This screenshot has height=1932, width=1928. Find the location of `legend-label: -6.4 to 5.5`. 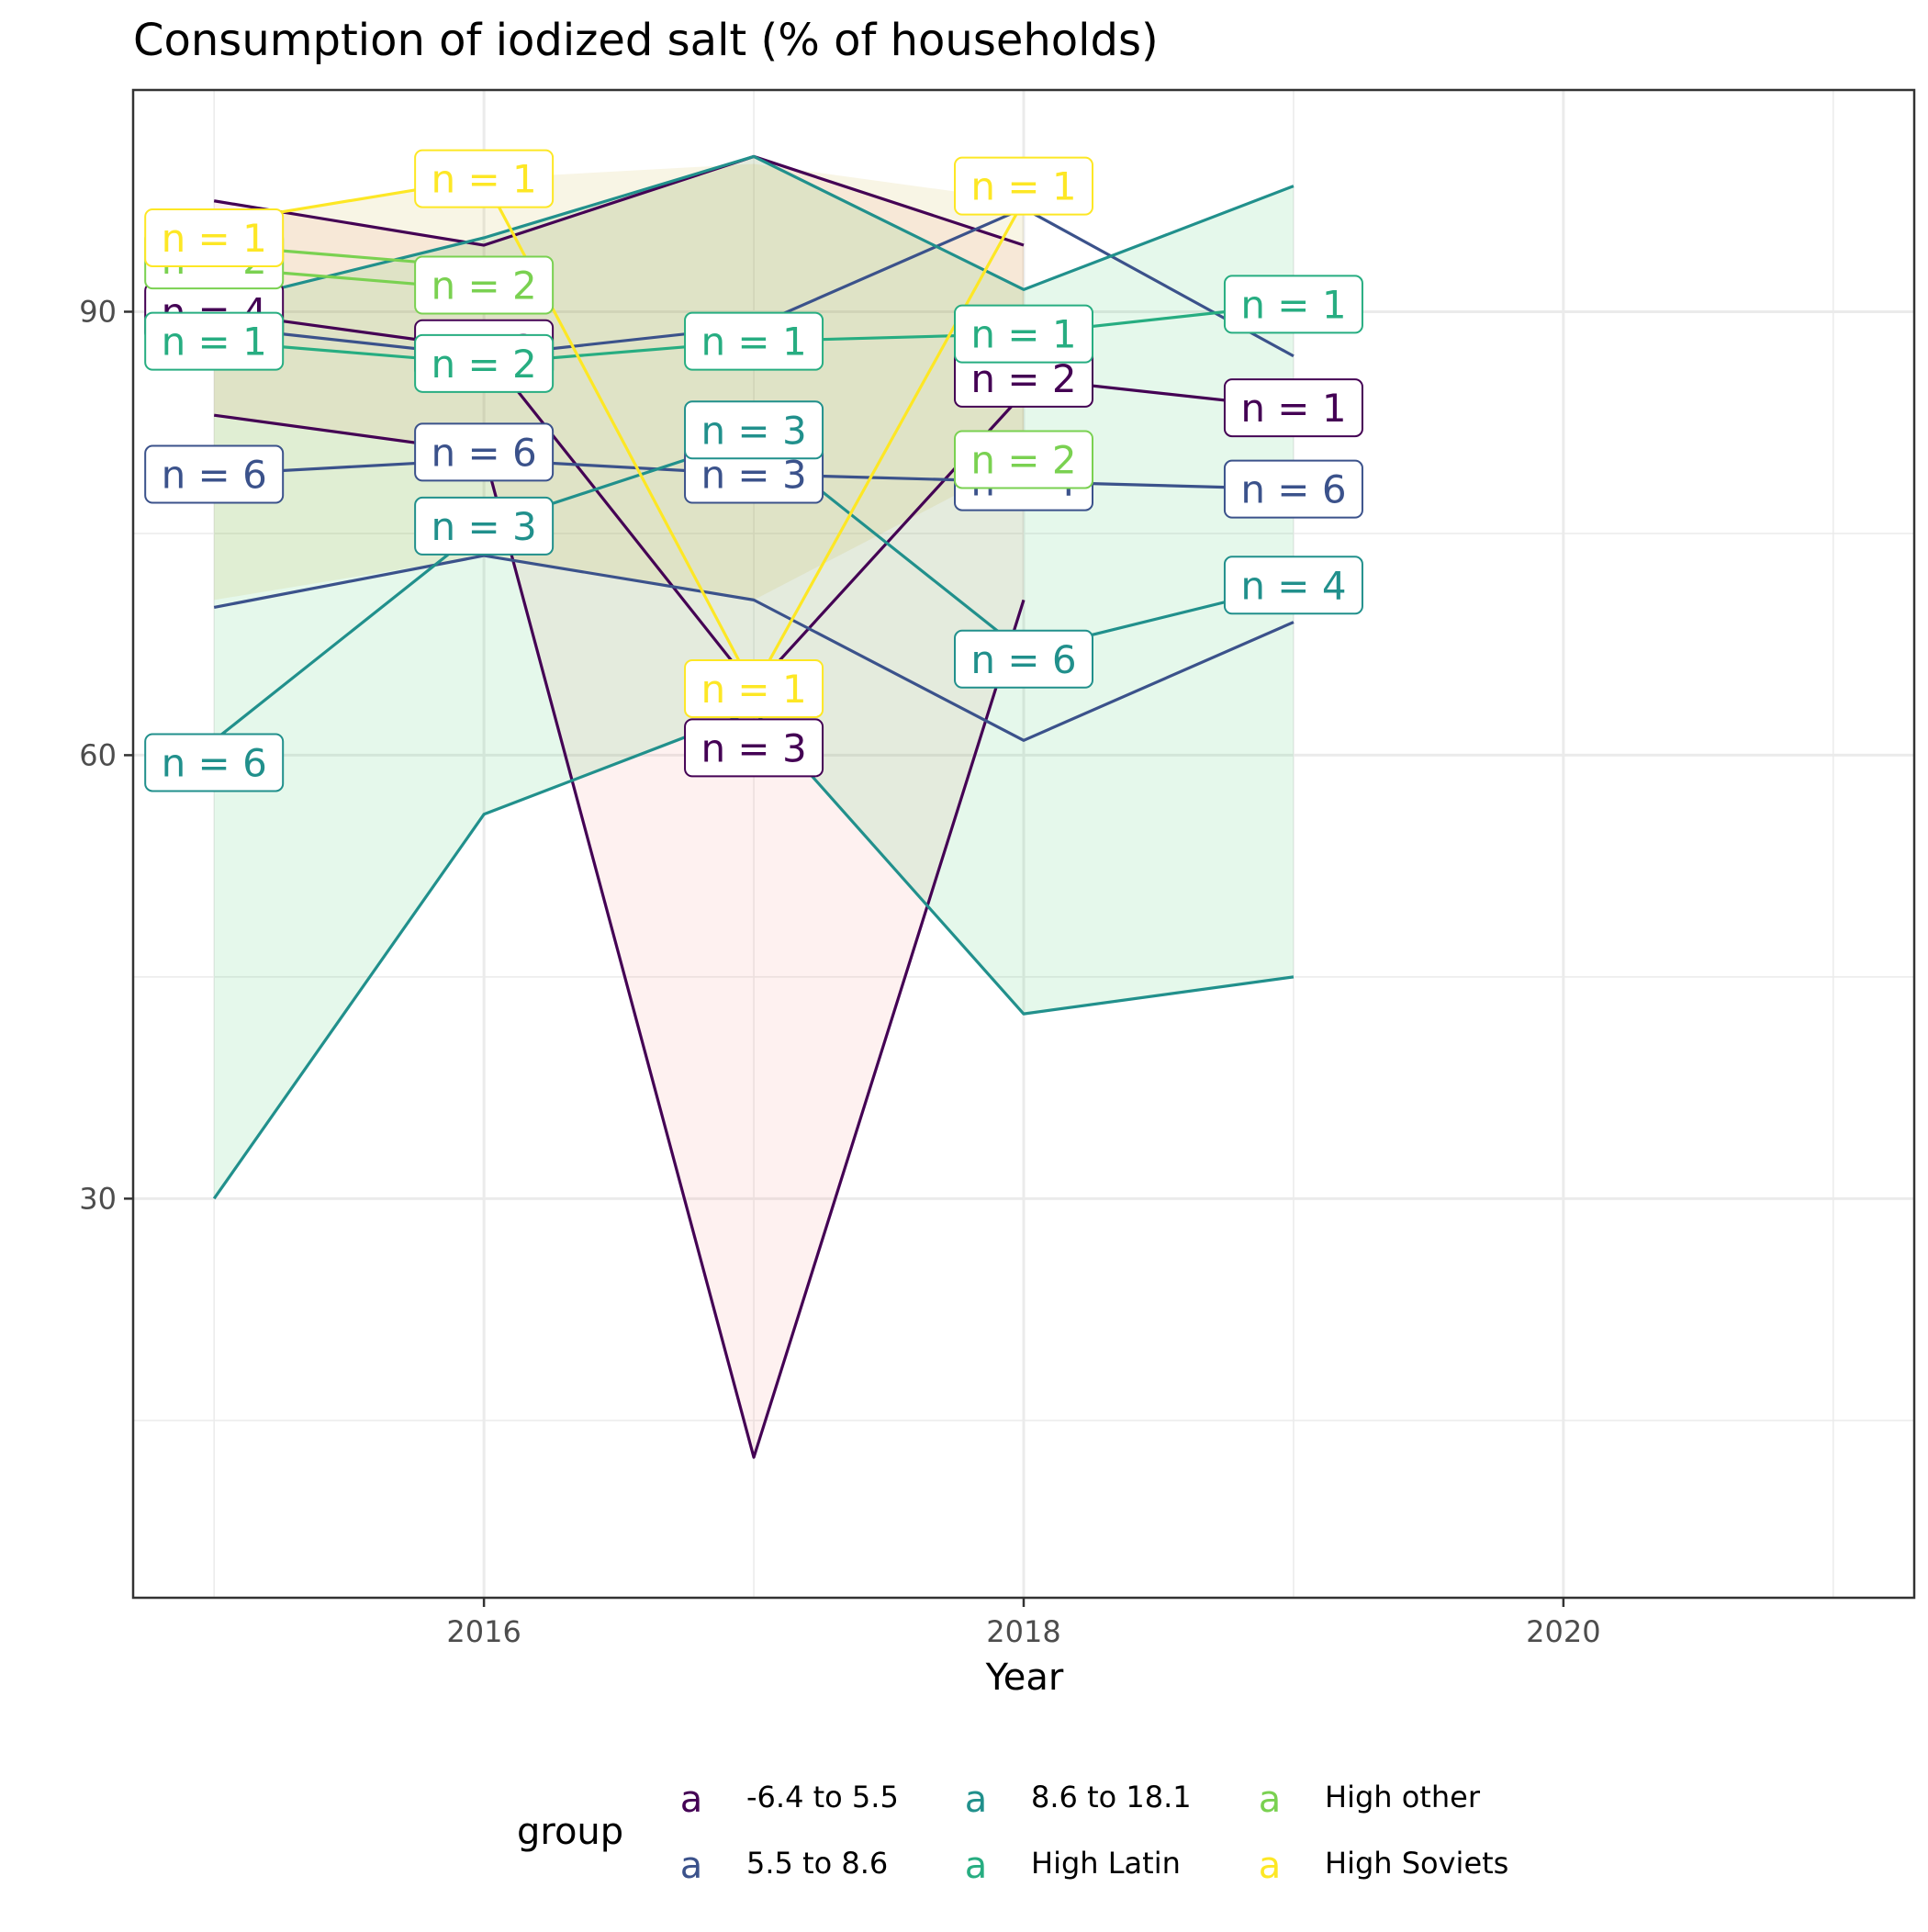

legend-label: -6.4 to 5.5 is located at coordinates (822, 1797).